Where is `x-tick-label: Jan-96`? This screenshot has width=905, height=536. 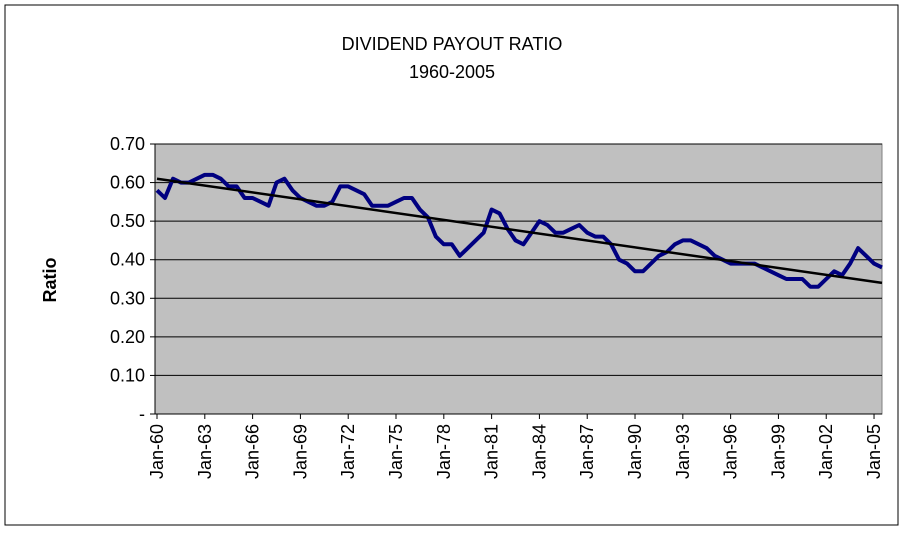 x-tick-label: Jan-96 is located at coordinates (731, 451).